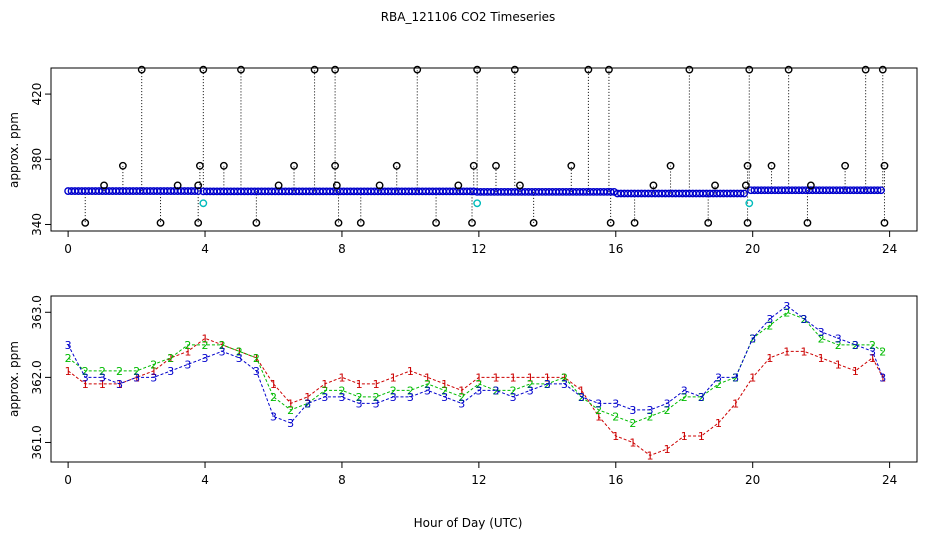 The height and width of the screenshot is (540, 936). Describe the element at coordinates (468, 523) in the screenshot. I see `x-axis-label: Hour of Day (UTC)` at that location.